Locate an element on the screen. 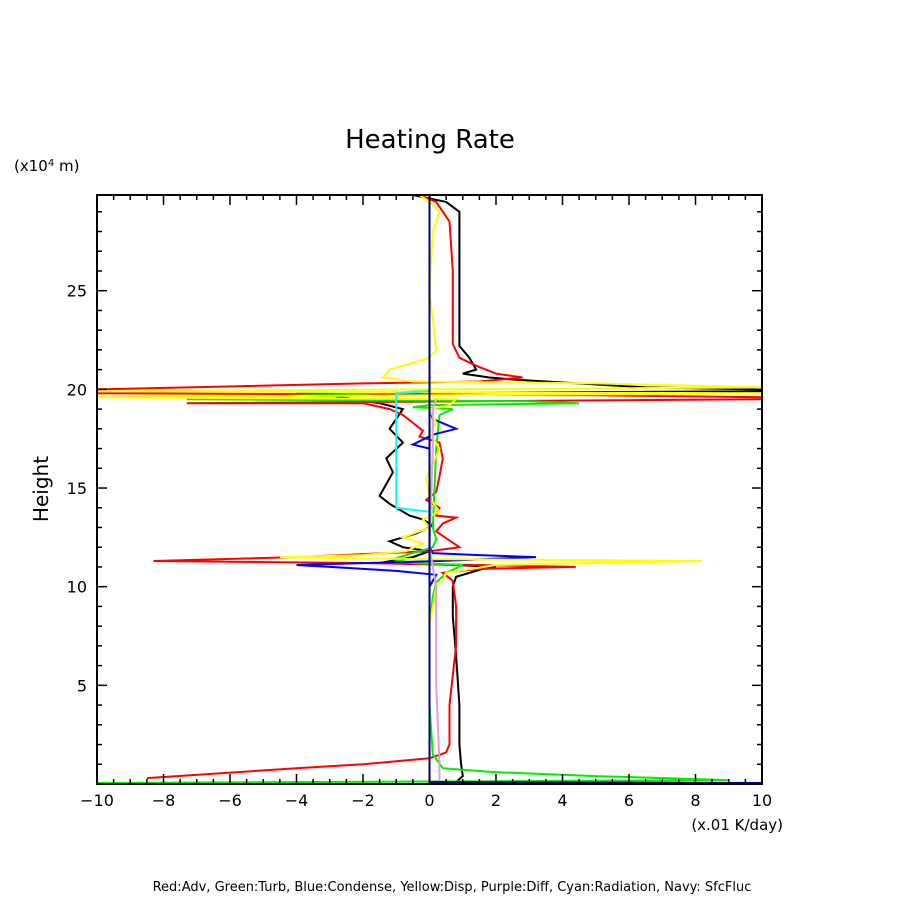 The width and height of the screenshot is (904, 904). y-tick-label: 15 is located at coordinates (77, 488).